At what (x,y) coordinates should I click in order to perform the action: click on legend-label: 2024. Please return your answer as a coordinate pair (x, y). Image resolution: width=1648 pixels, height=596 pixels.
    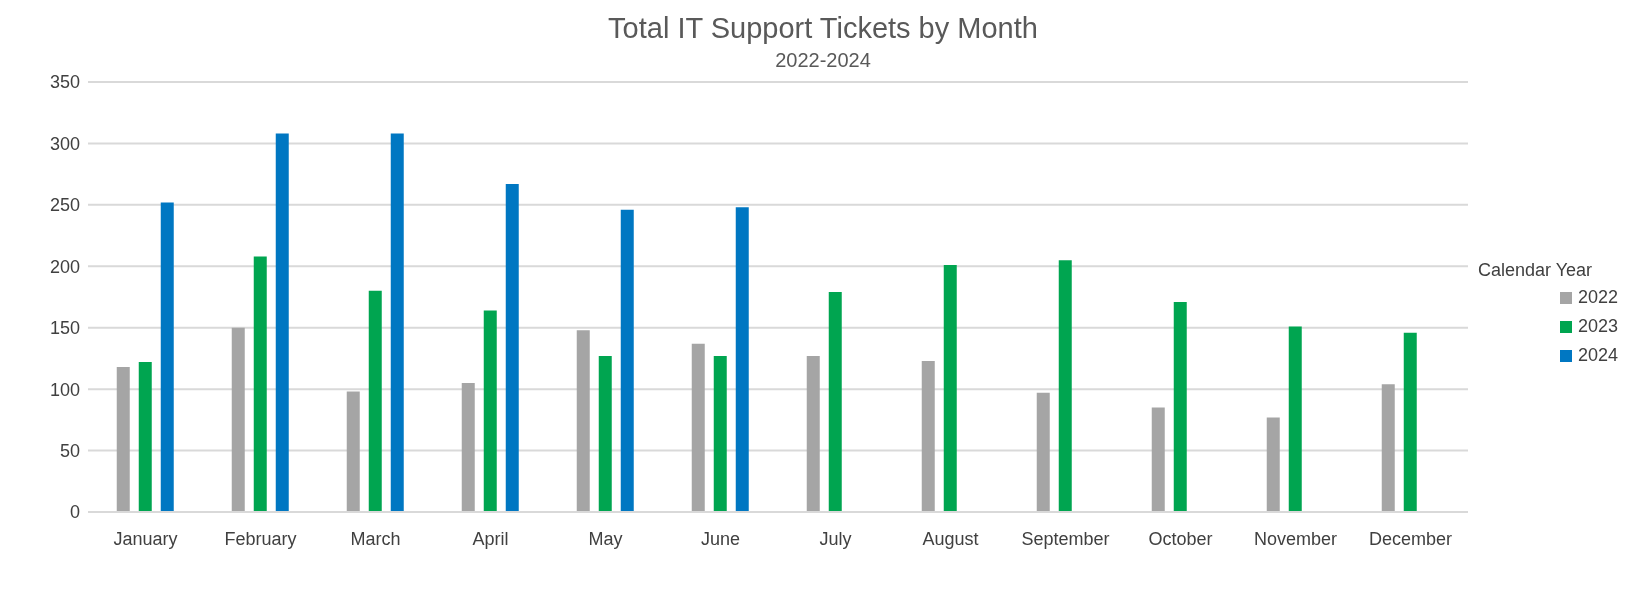
    Looking at the image, I should click on (1597, 355).